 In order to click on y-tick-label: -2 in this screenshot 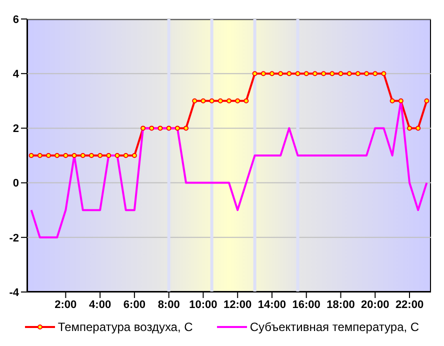, I will do `click(14, 238)`.